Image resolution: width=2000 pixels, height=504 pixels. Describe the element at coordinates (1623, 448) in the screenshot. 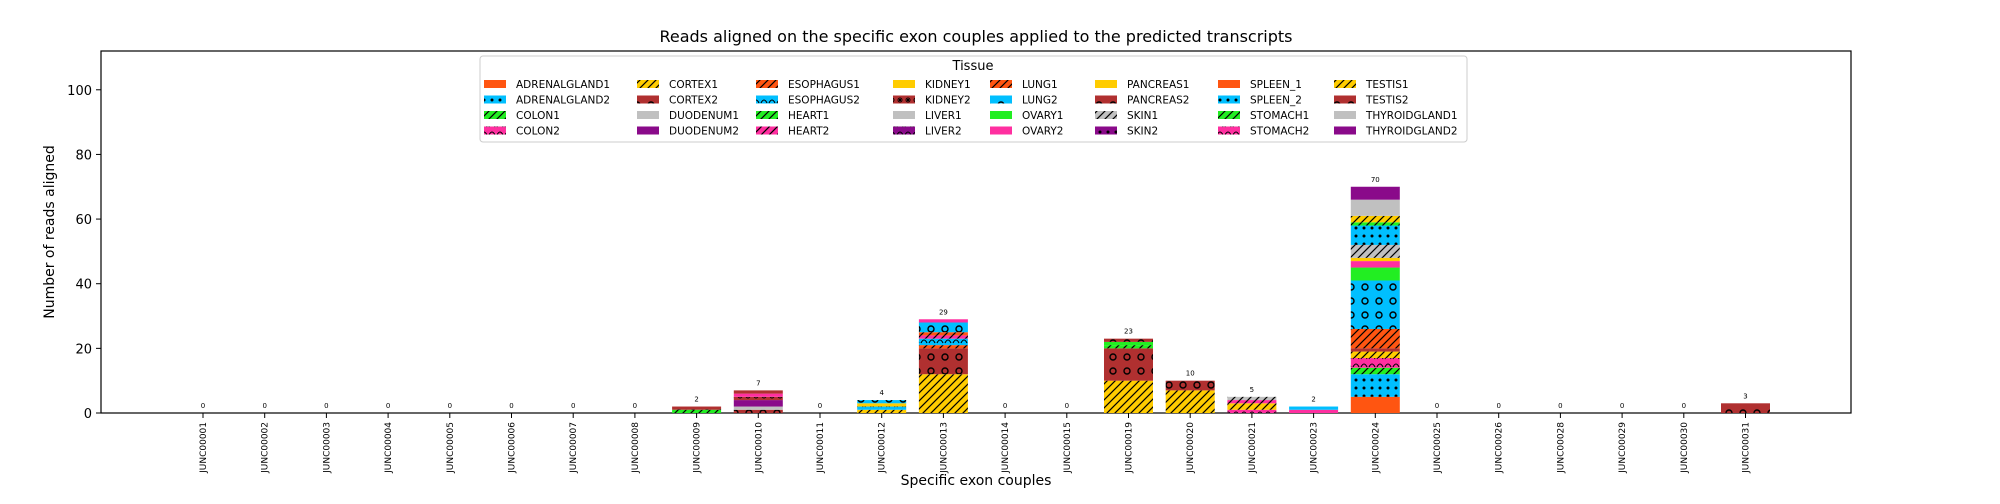

I see `x-tick-label: JUNC00029` at that location.